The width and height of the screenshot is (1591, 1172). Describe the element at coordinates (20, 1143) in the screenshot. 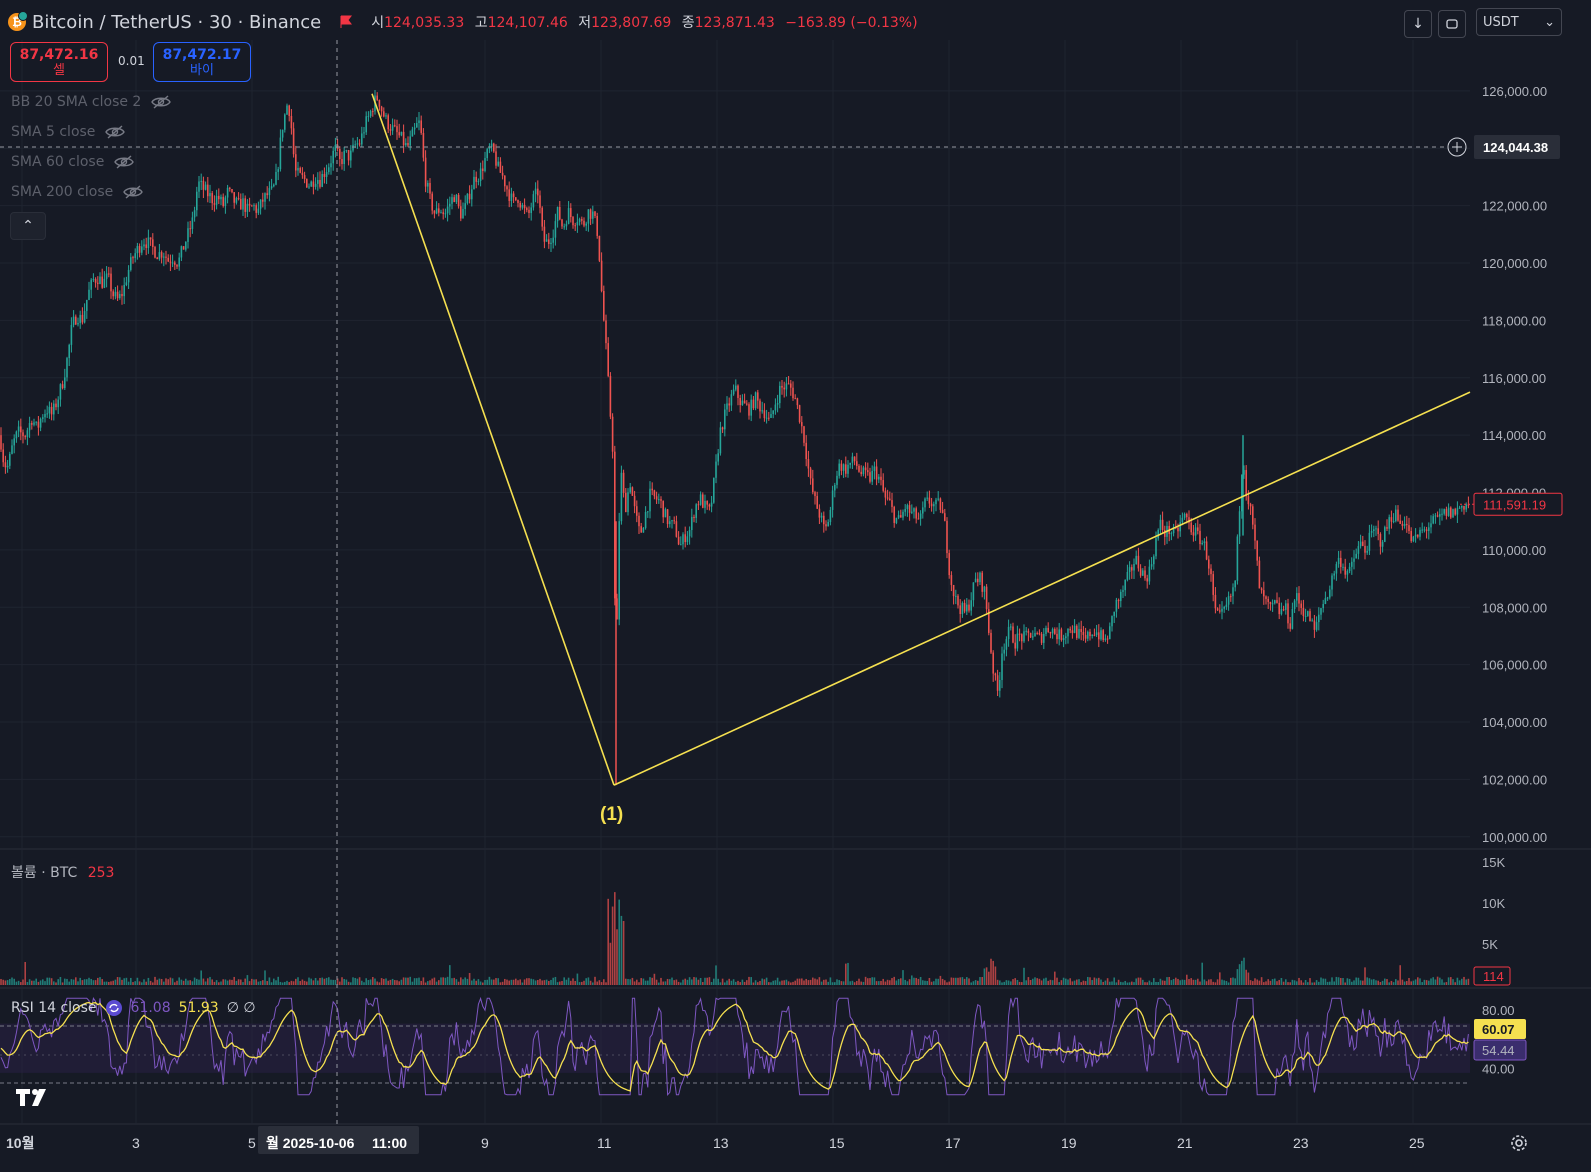

I see `time-tick-label: 10월` at that location.